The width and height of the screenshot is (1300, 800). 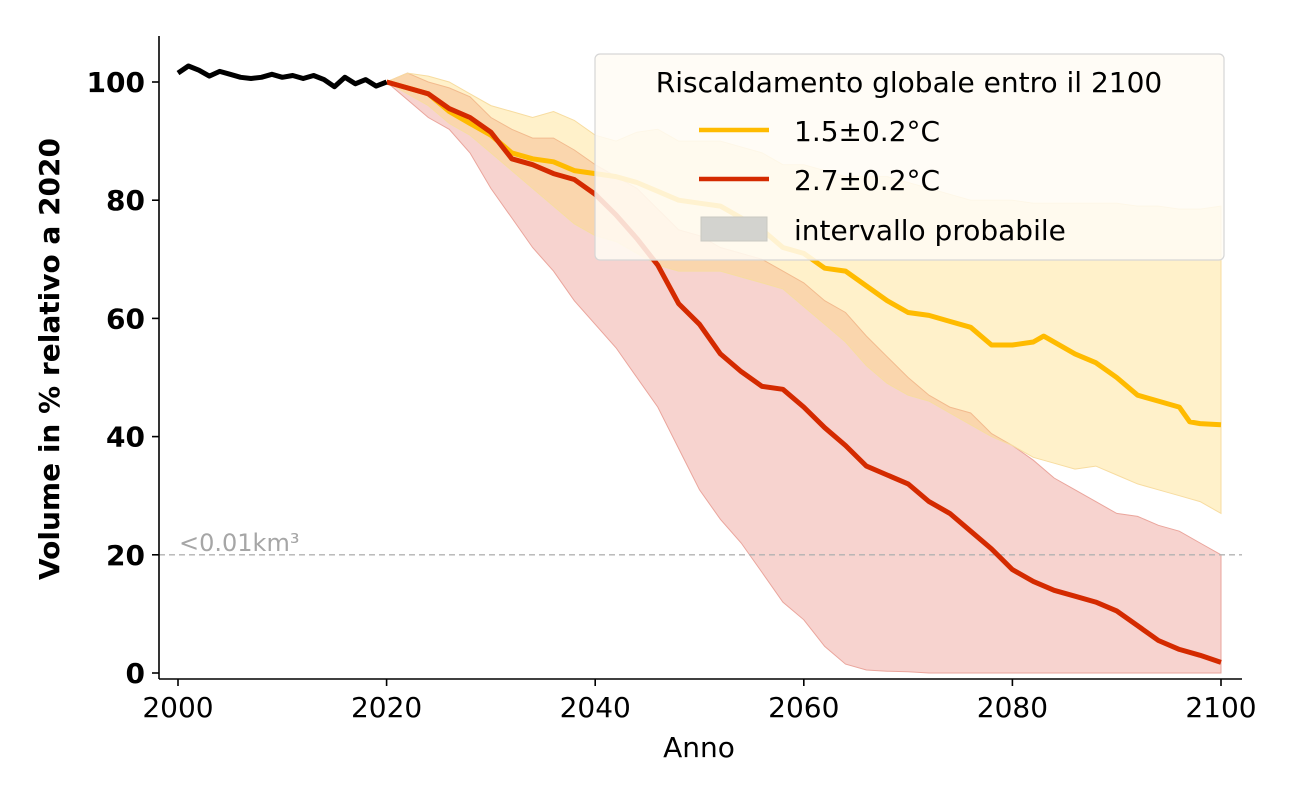 I want to click on x-tick-label: 2040, so click(x=595, y=707).